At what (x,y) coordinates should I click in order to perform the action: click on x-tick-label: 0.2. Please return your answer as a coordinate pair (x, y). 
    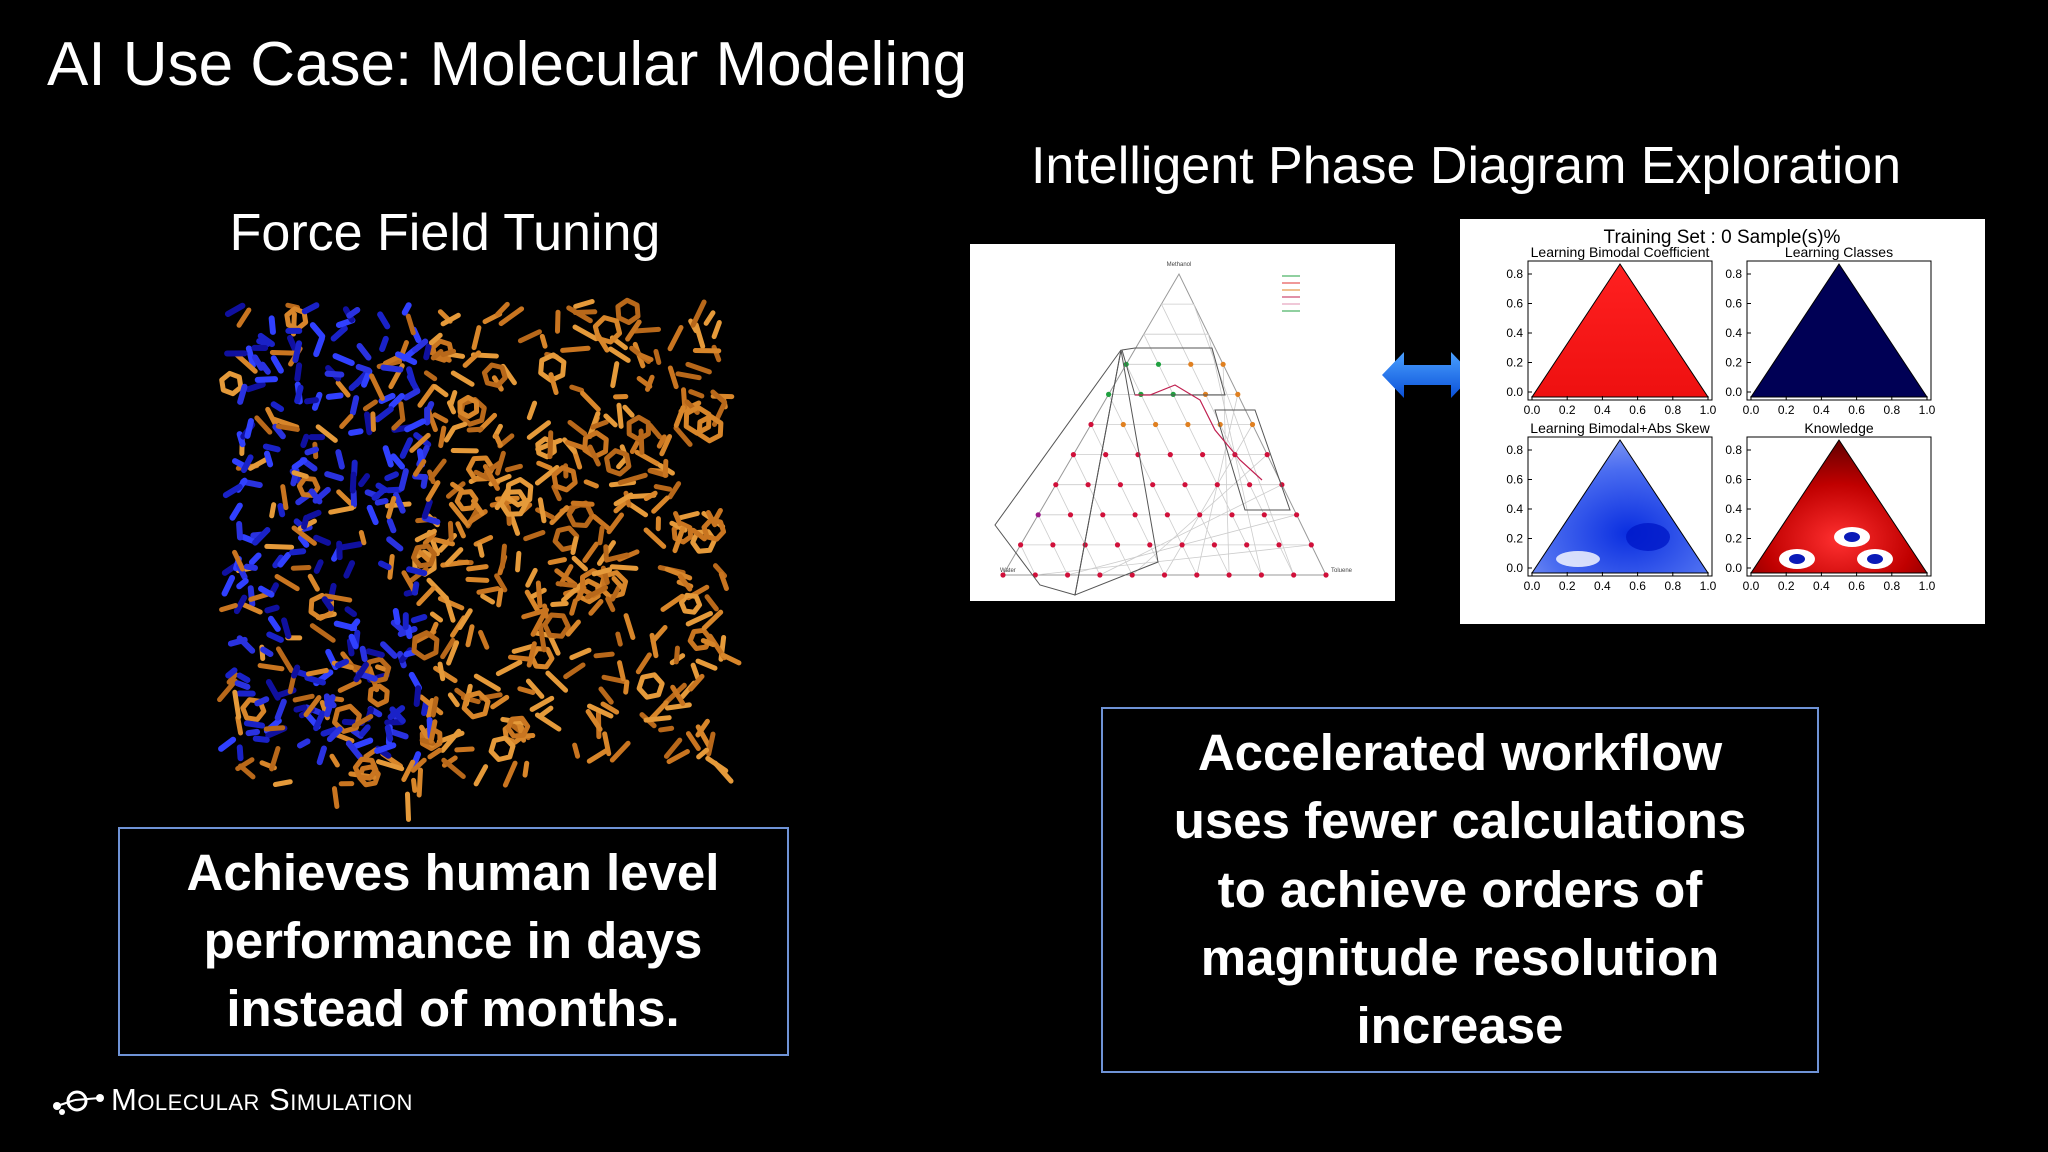
    Looking at the image, I should click on (1567, 410).